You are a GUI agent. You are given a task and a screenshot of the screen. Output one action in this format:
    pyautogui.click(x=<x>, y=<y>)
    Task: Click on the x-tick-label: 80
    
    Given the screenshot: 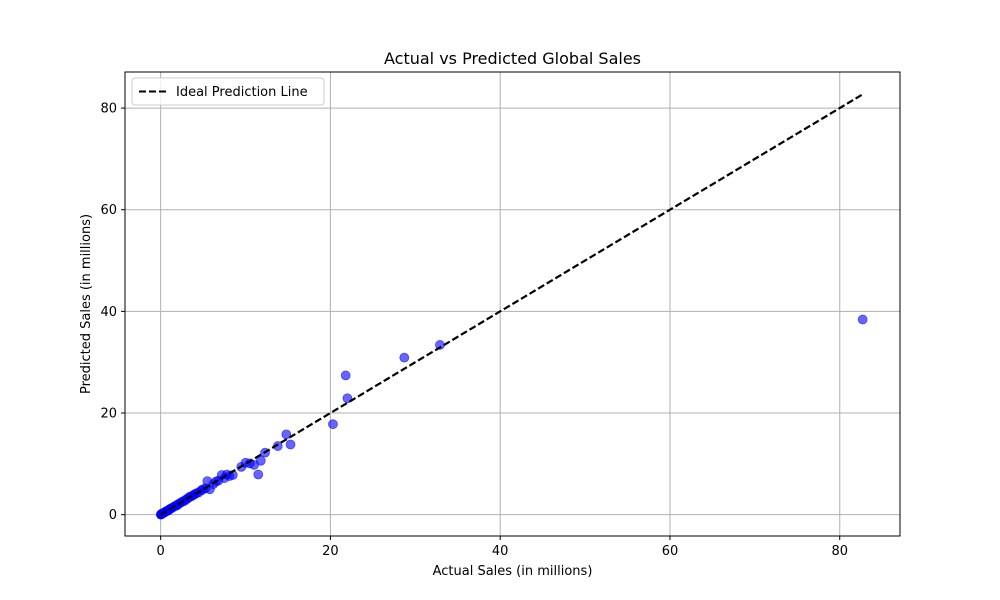 What is the action you would take?
    pyautogui.click(x=839, y=551)
    